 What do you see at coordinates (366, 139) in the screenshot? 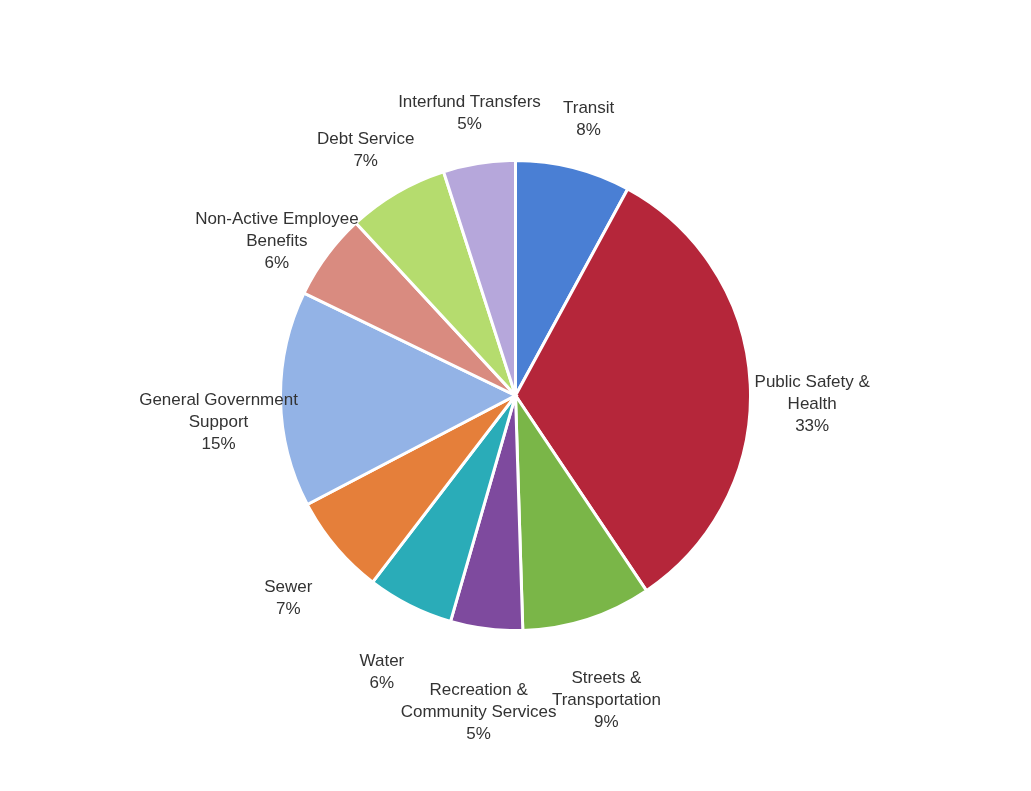
I see `slice-label: Debt Service` at bounding box center [366, 139].